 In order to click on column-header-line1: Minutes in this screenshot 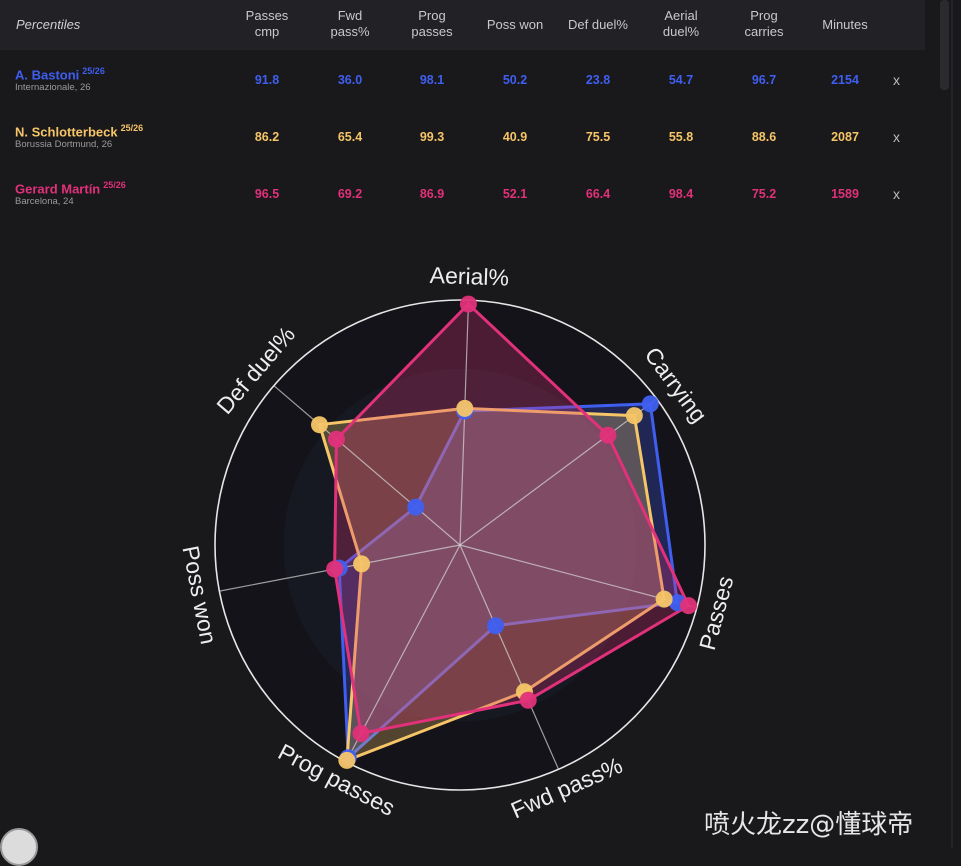, I will do `click(845, 24)`.